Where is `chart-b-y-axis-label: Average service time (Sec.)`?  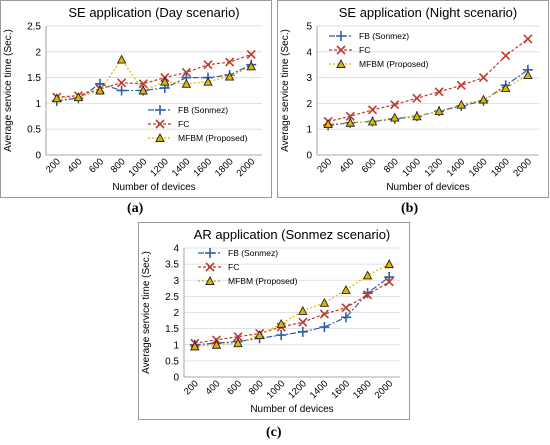
chart-b-y-axis-label: Average service time (Sec.) is located at coordinates (285, 90).